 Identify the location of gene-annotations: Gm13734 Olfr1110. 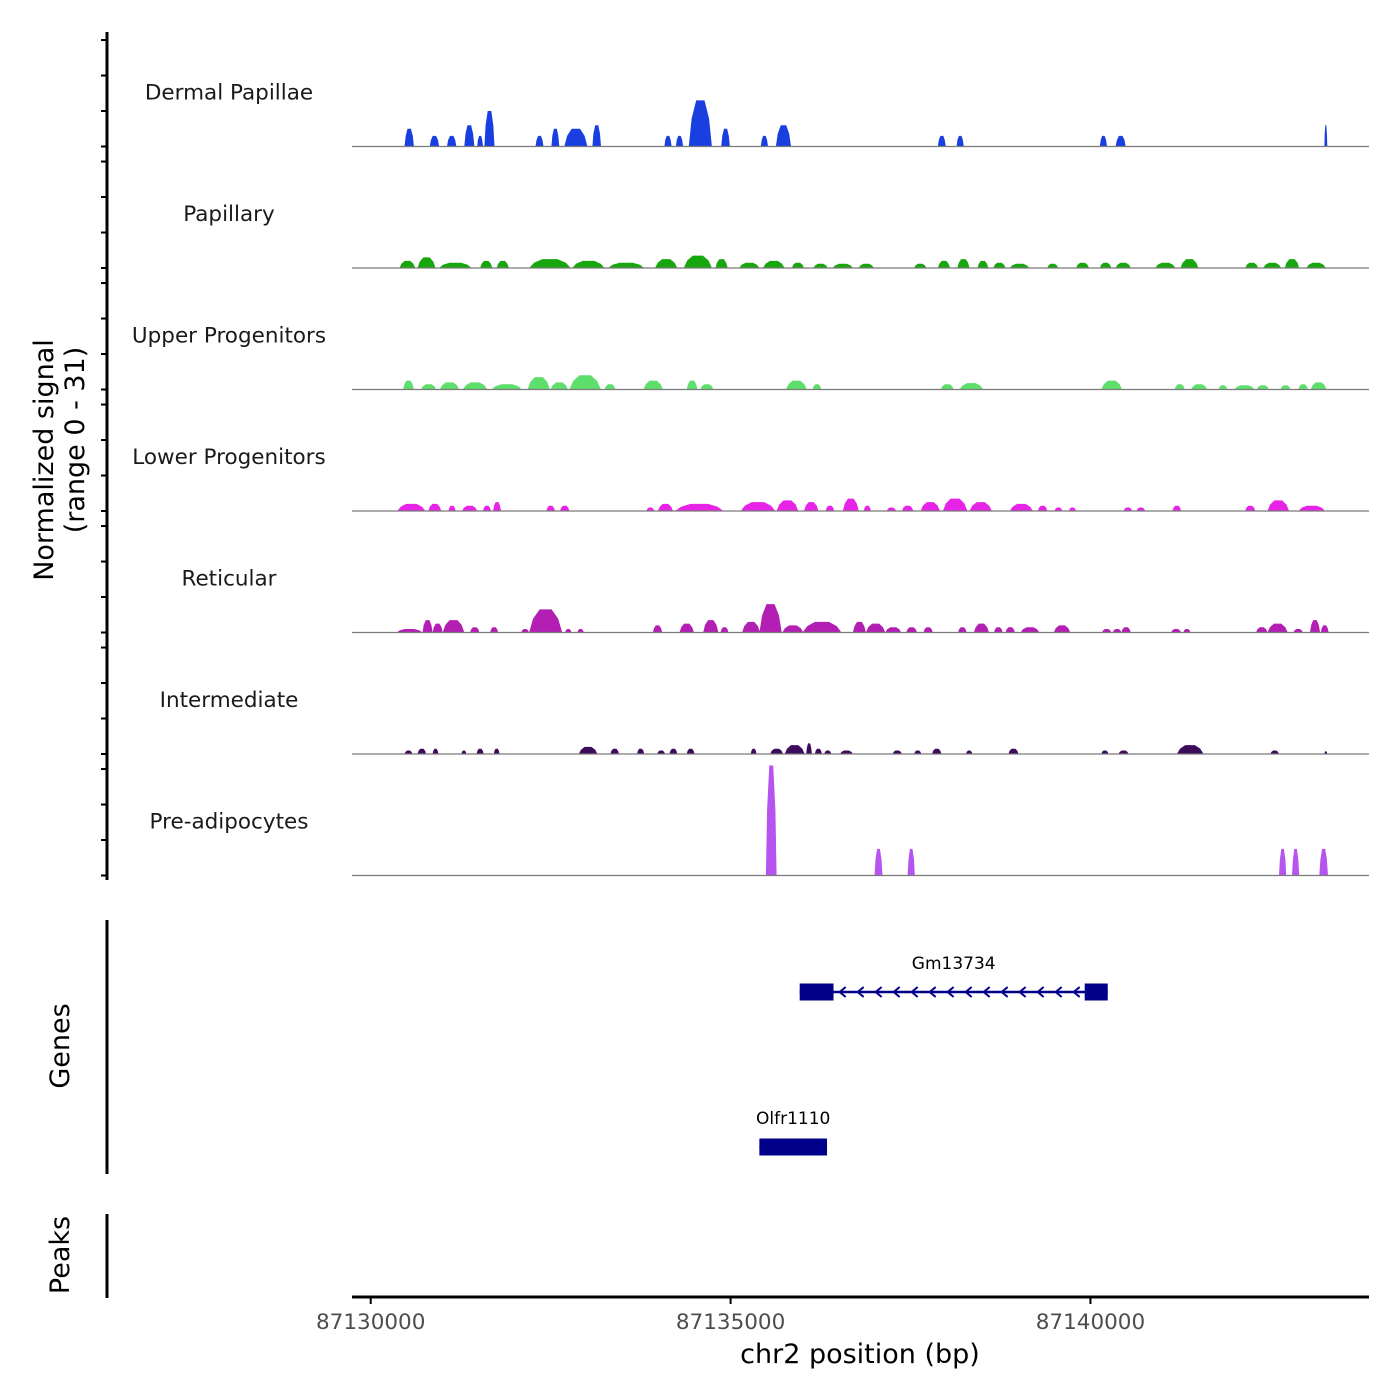
(932, 1055).